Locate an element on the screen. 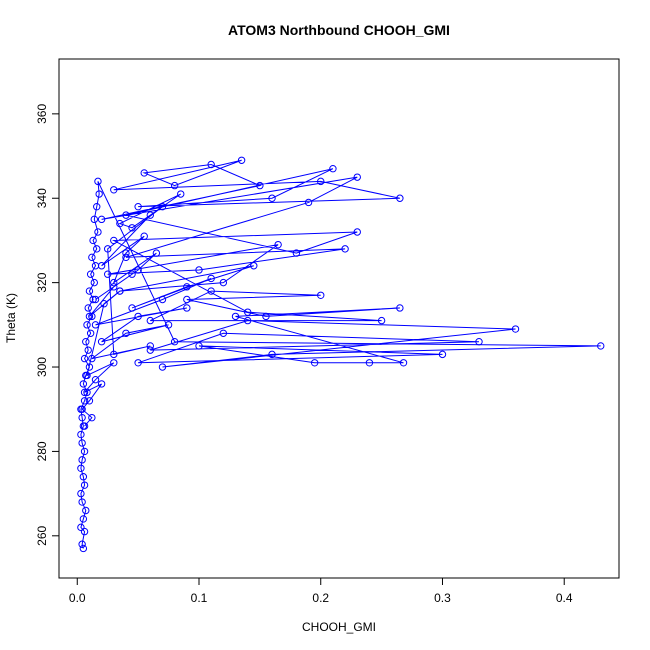  y-tick-label: 260 is located at coordinates (42, 535).